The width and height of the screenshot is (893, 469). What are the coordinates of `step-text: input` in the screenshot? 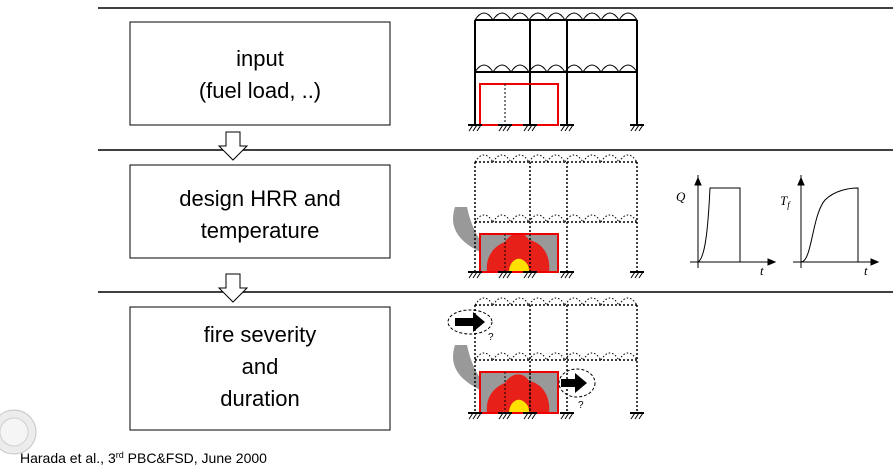 It's located at (260, 58).